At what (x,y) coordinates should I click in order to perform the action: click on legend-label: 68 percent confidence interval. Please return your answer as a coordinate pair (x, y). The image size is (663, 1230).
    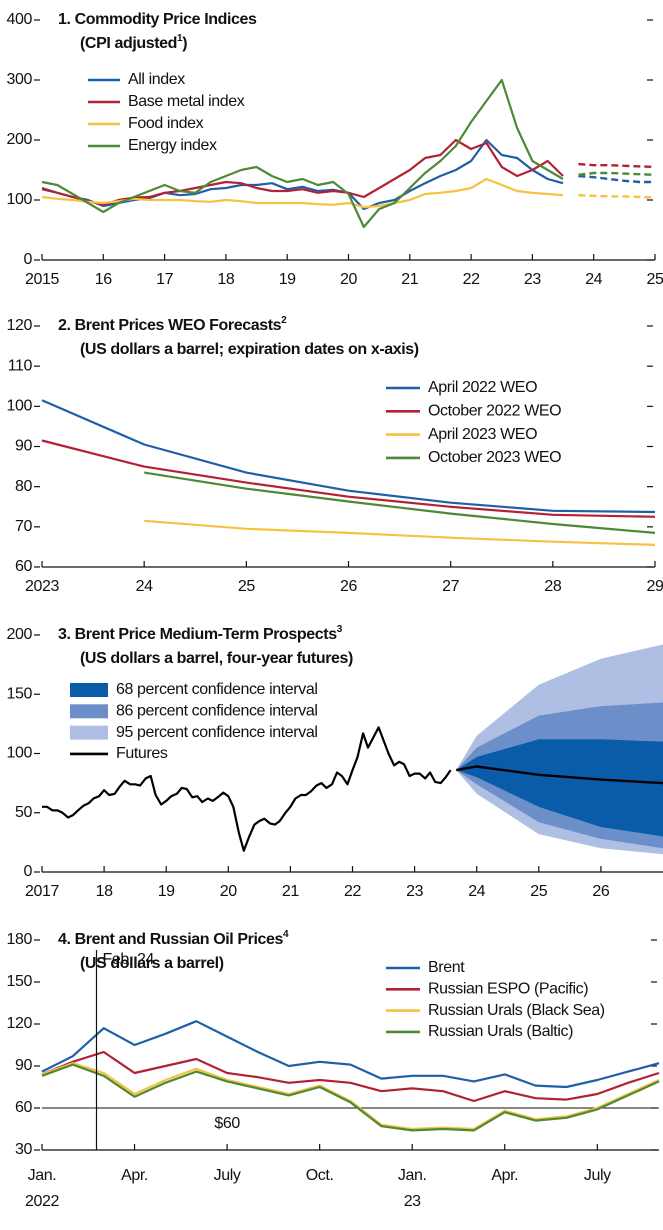
    Looking at the image, I should click on (216, 689).